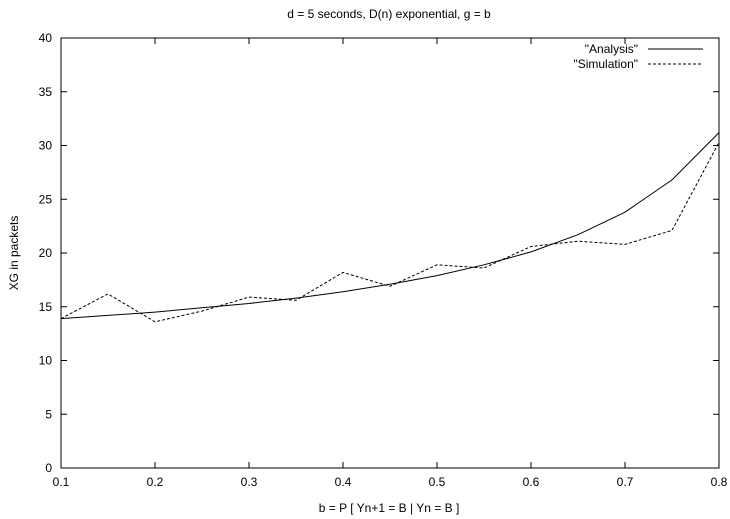 The height and width of the screenshot is (519, 730). I want to click on y-tick-label: 40, so click(46, 38).